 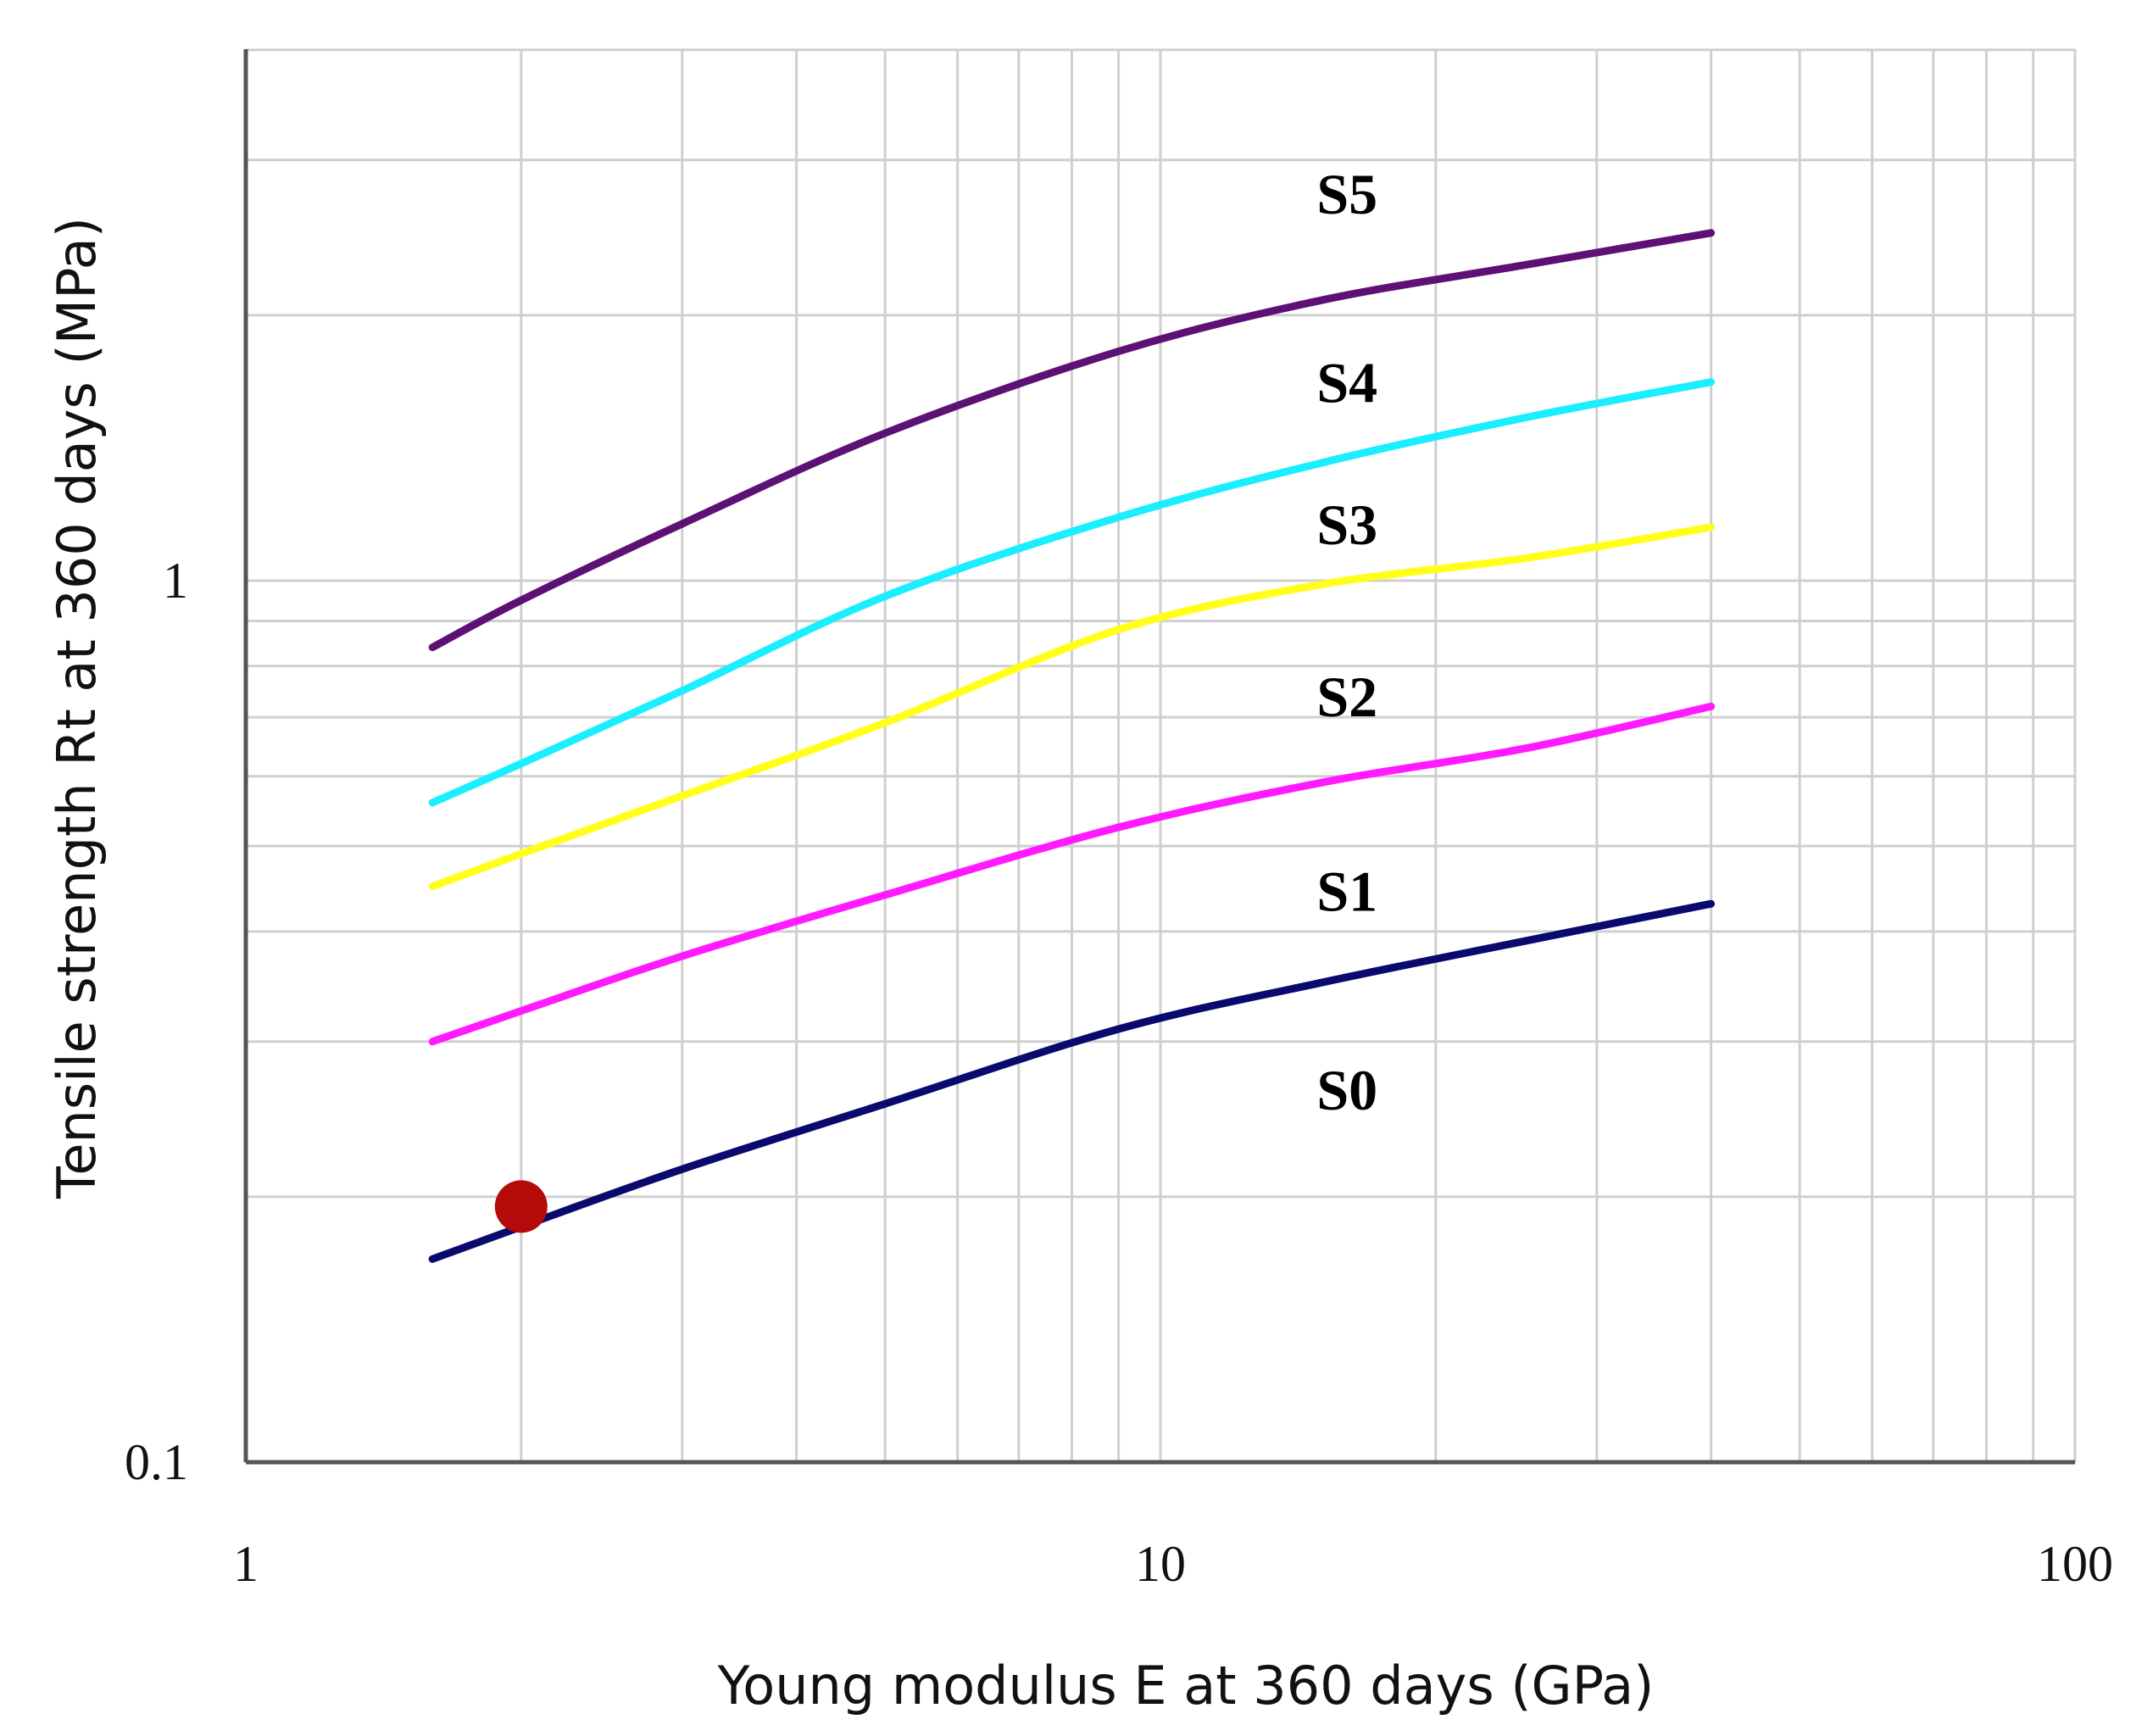 What do you see at coordinates (246, 1564) in the screenshot?
I see `x-tick-label: 1` at bounding box center [246, 1564].